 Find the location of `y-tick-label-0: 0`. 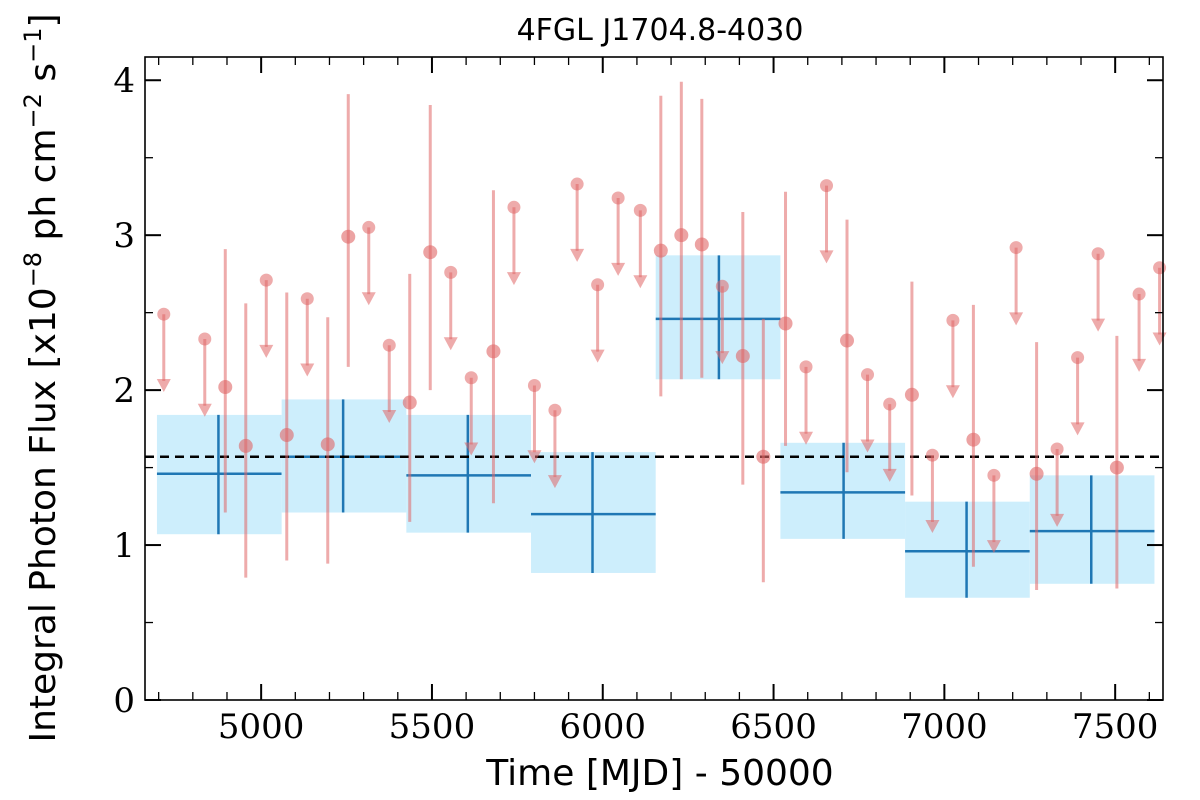

y-tick-label-0: 0 is located at coordinates (124, 701).